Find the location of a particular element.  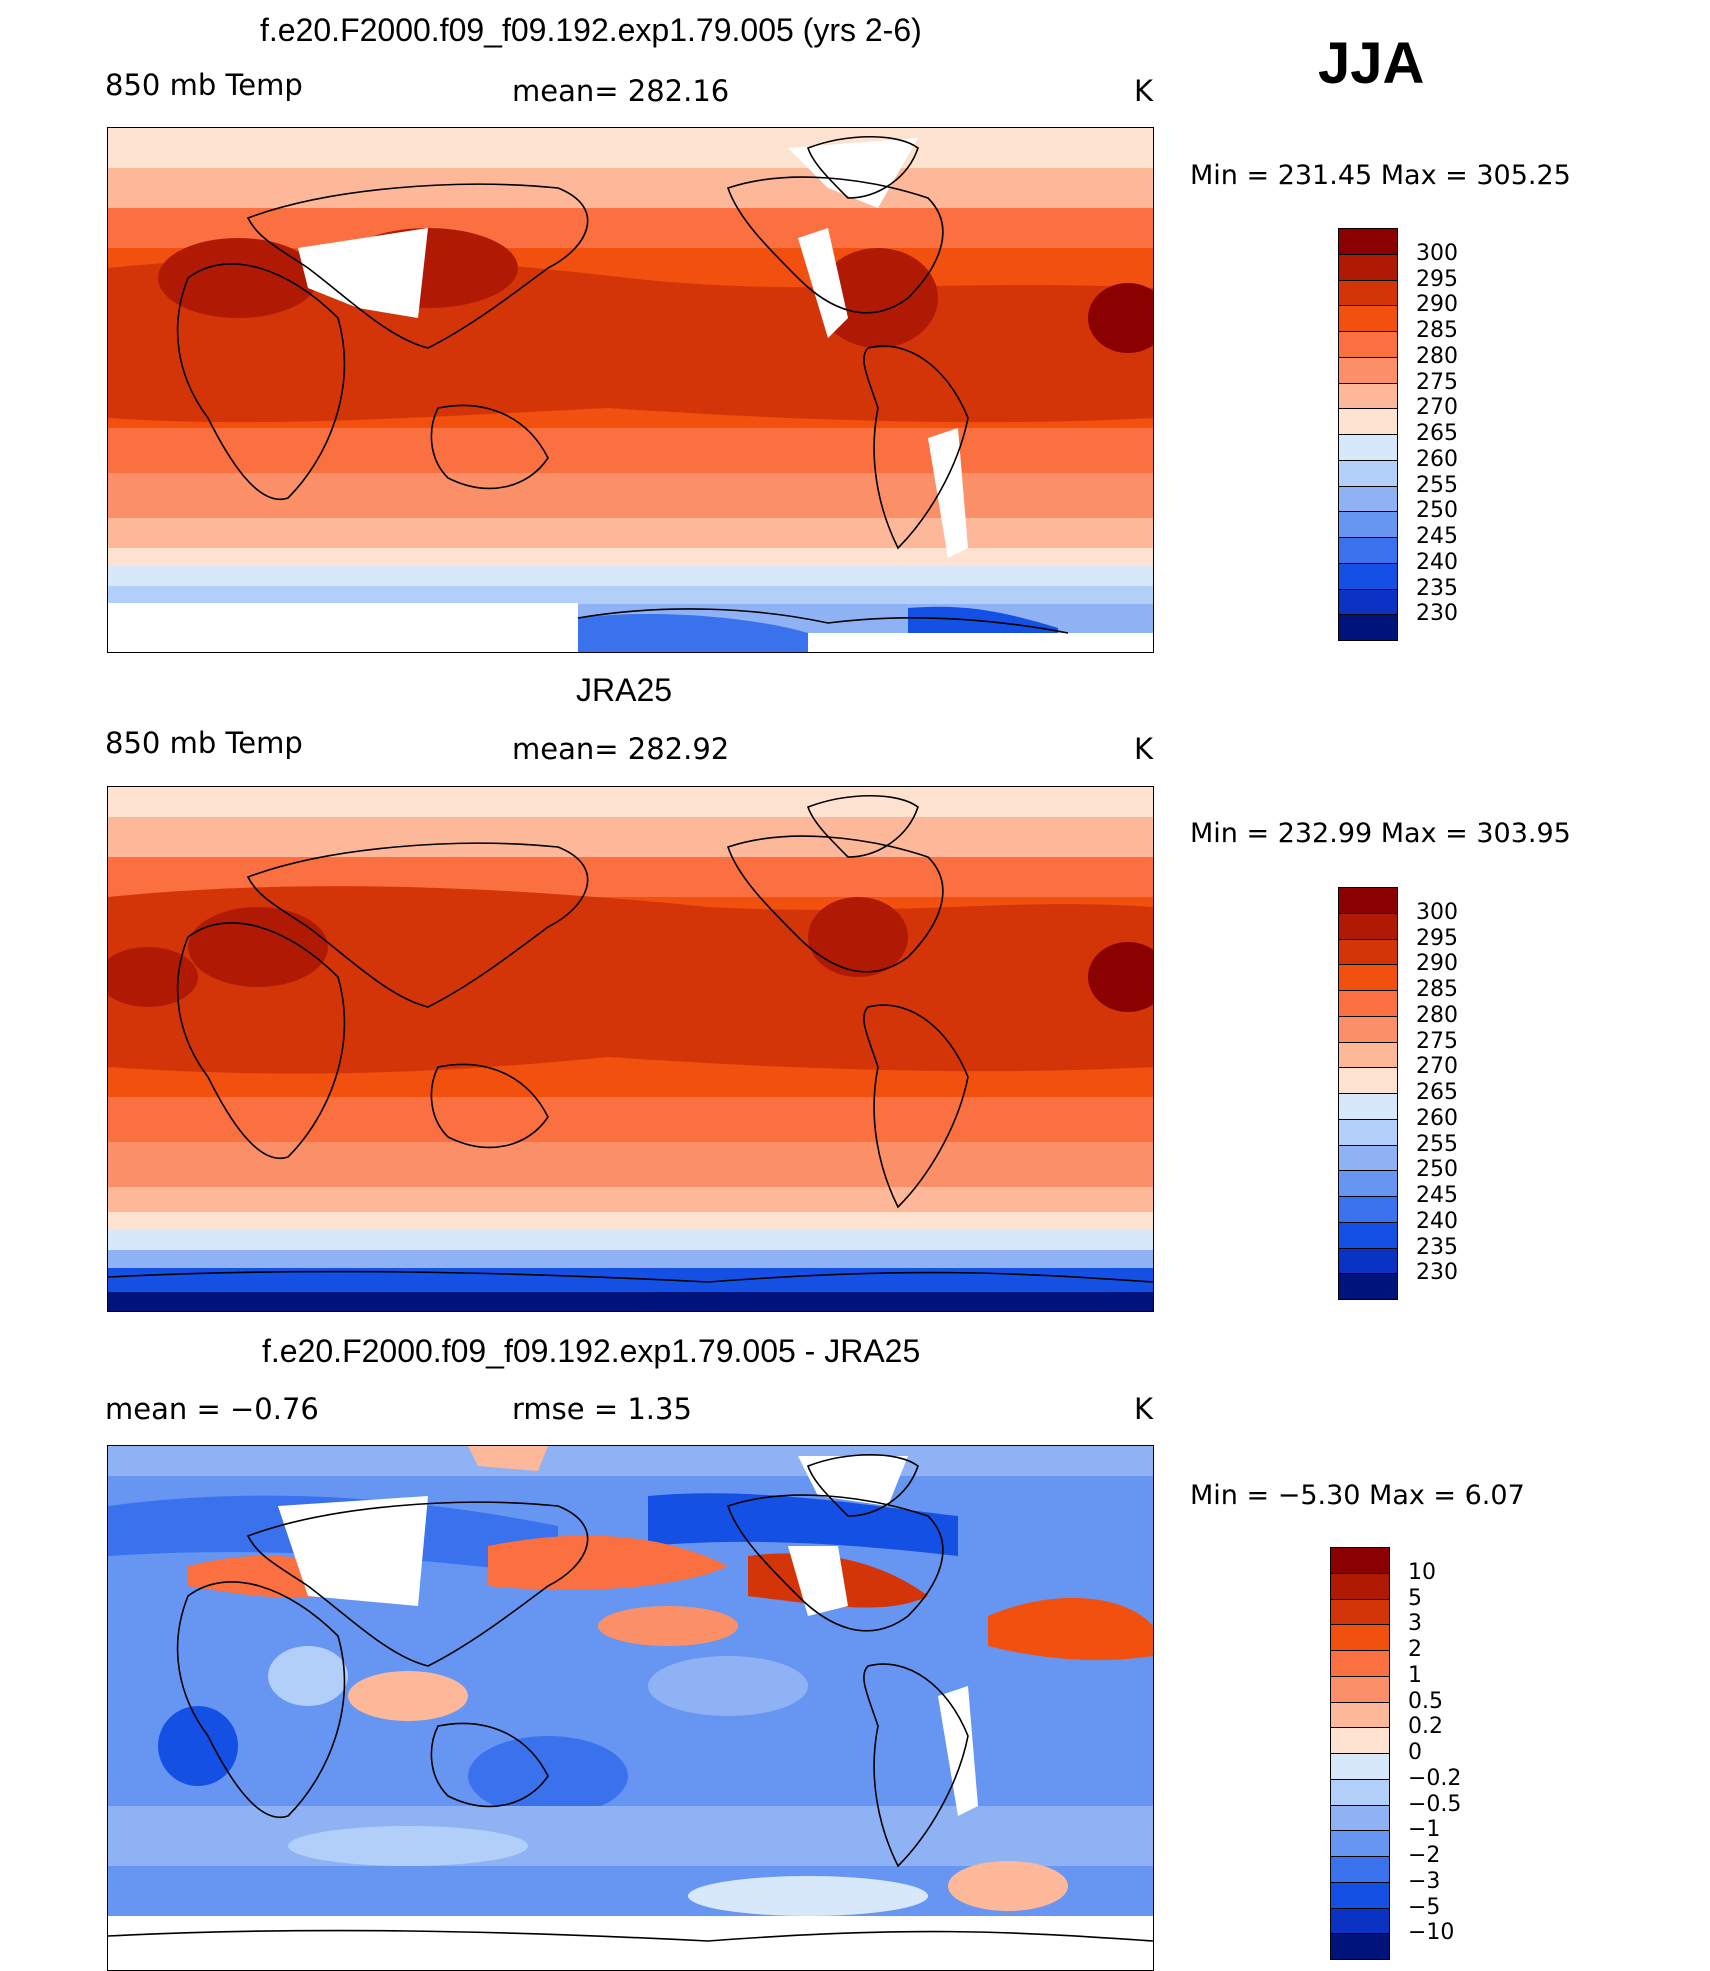

panel2-minmax: Min = 232.99 Max = 303.95 is located at coordinates (1380, 833).